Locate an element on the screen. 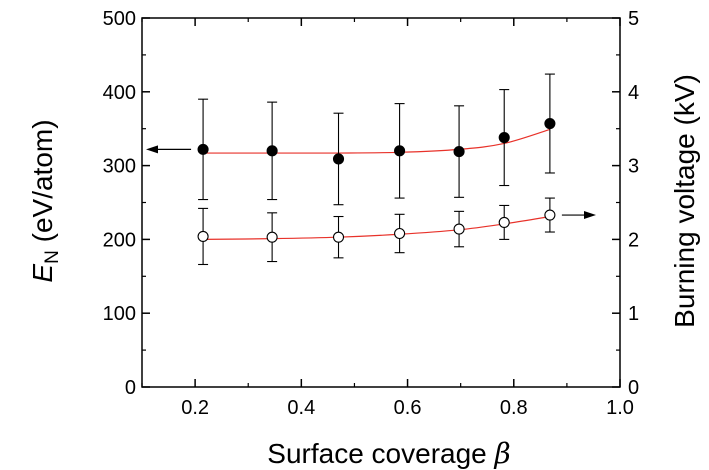  arrow-left-head is located at coordinates (152, 149).